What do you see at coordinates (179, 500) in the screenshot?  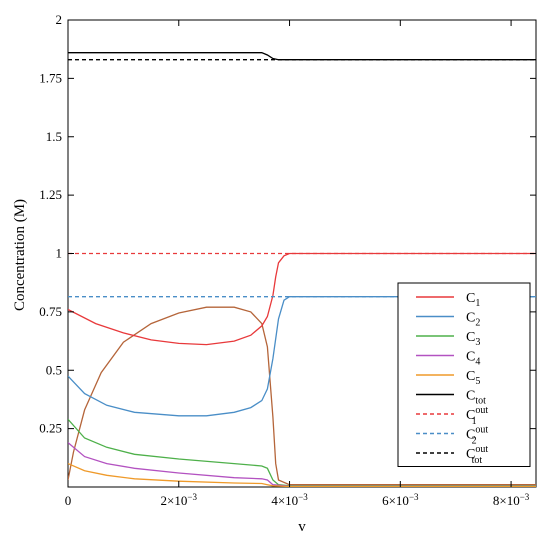 I see `x-tick-label: 2×10⁻³` at bounding box center [179, 500].